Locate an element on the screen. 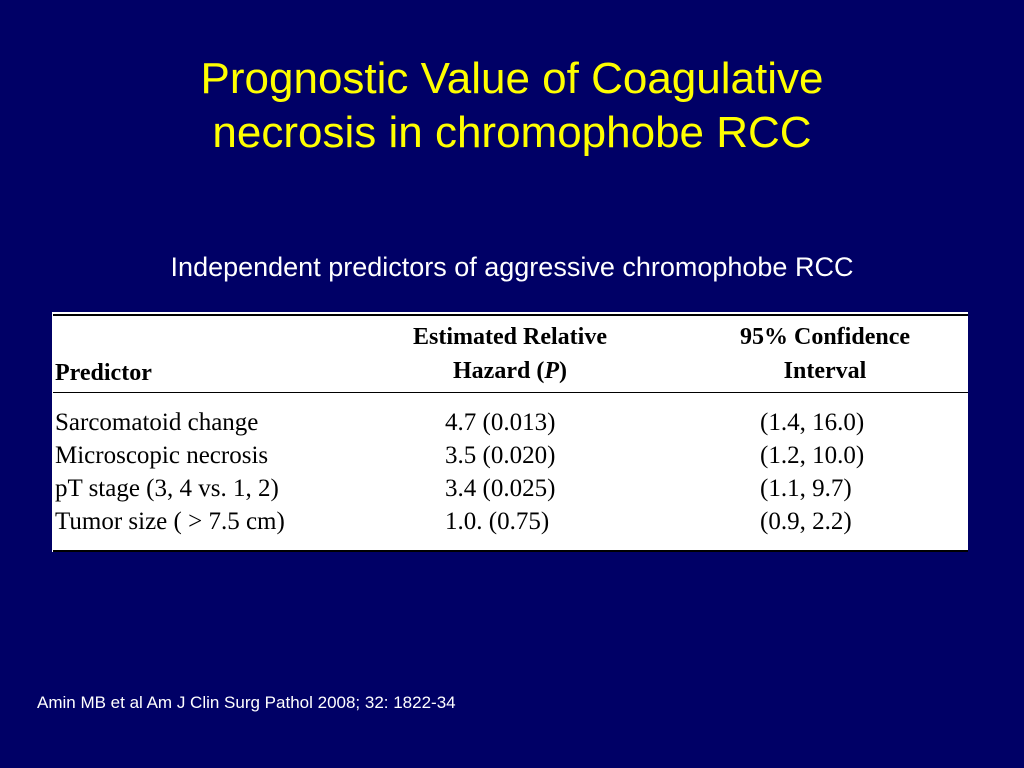 This screenshot has width=1024, height=768. slide-title-line-1: Prognostic Value of Coagulative is located at coordinates (512, 78).